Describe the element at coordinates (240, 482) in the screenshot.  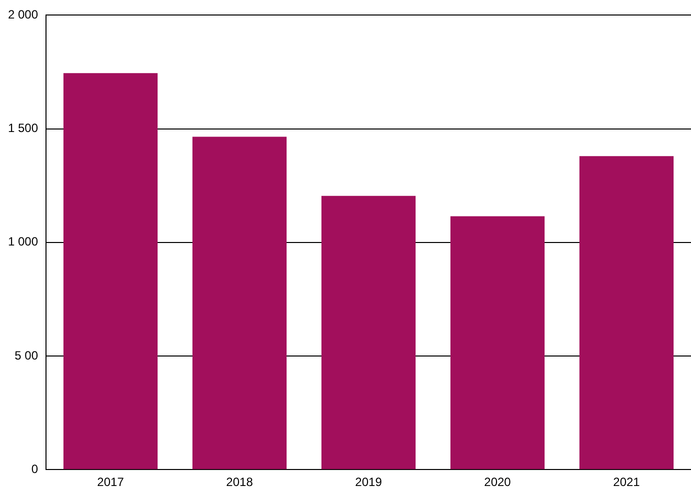
I see `x-tick-label: 2018` at that location.